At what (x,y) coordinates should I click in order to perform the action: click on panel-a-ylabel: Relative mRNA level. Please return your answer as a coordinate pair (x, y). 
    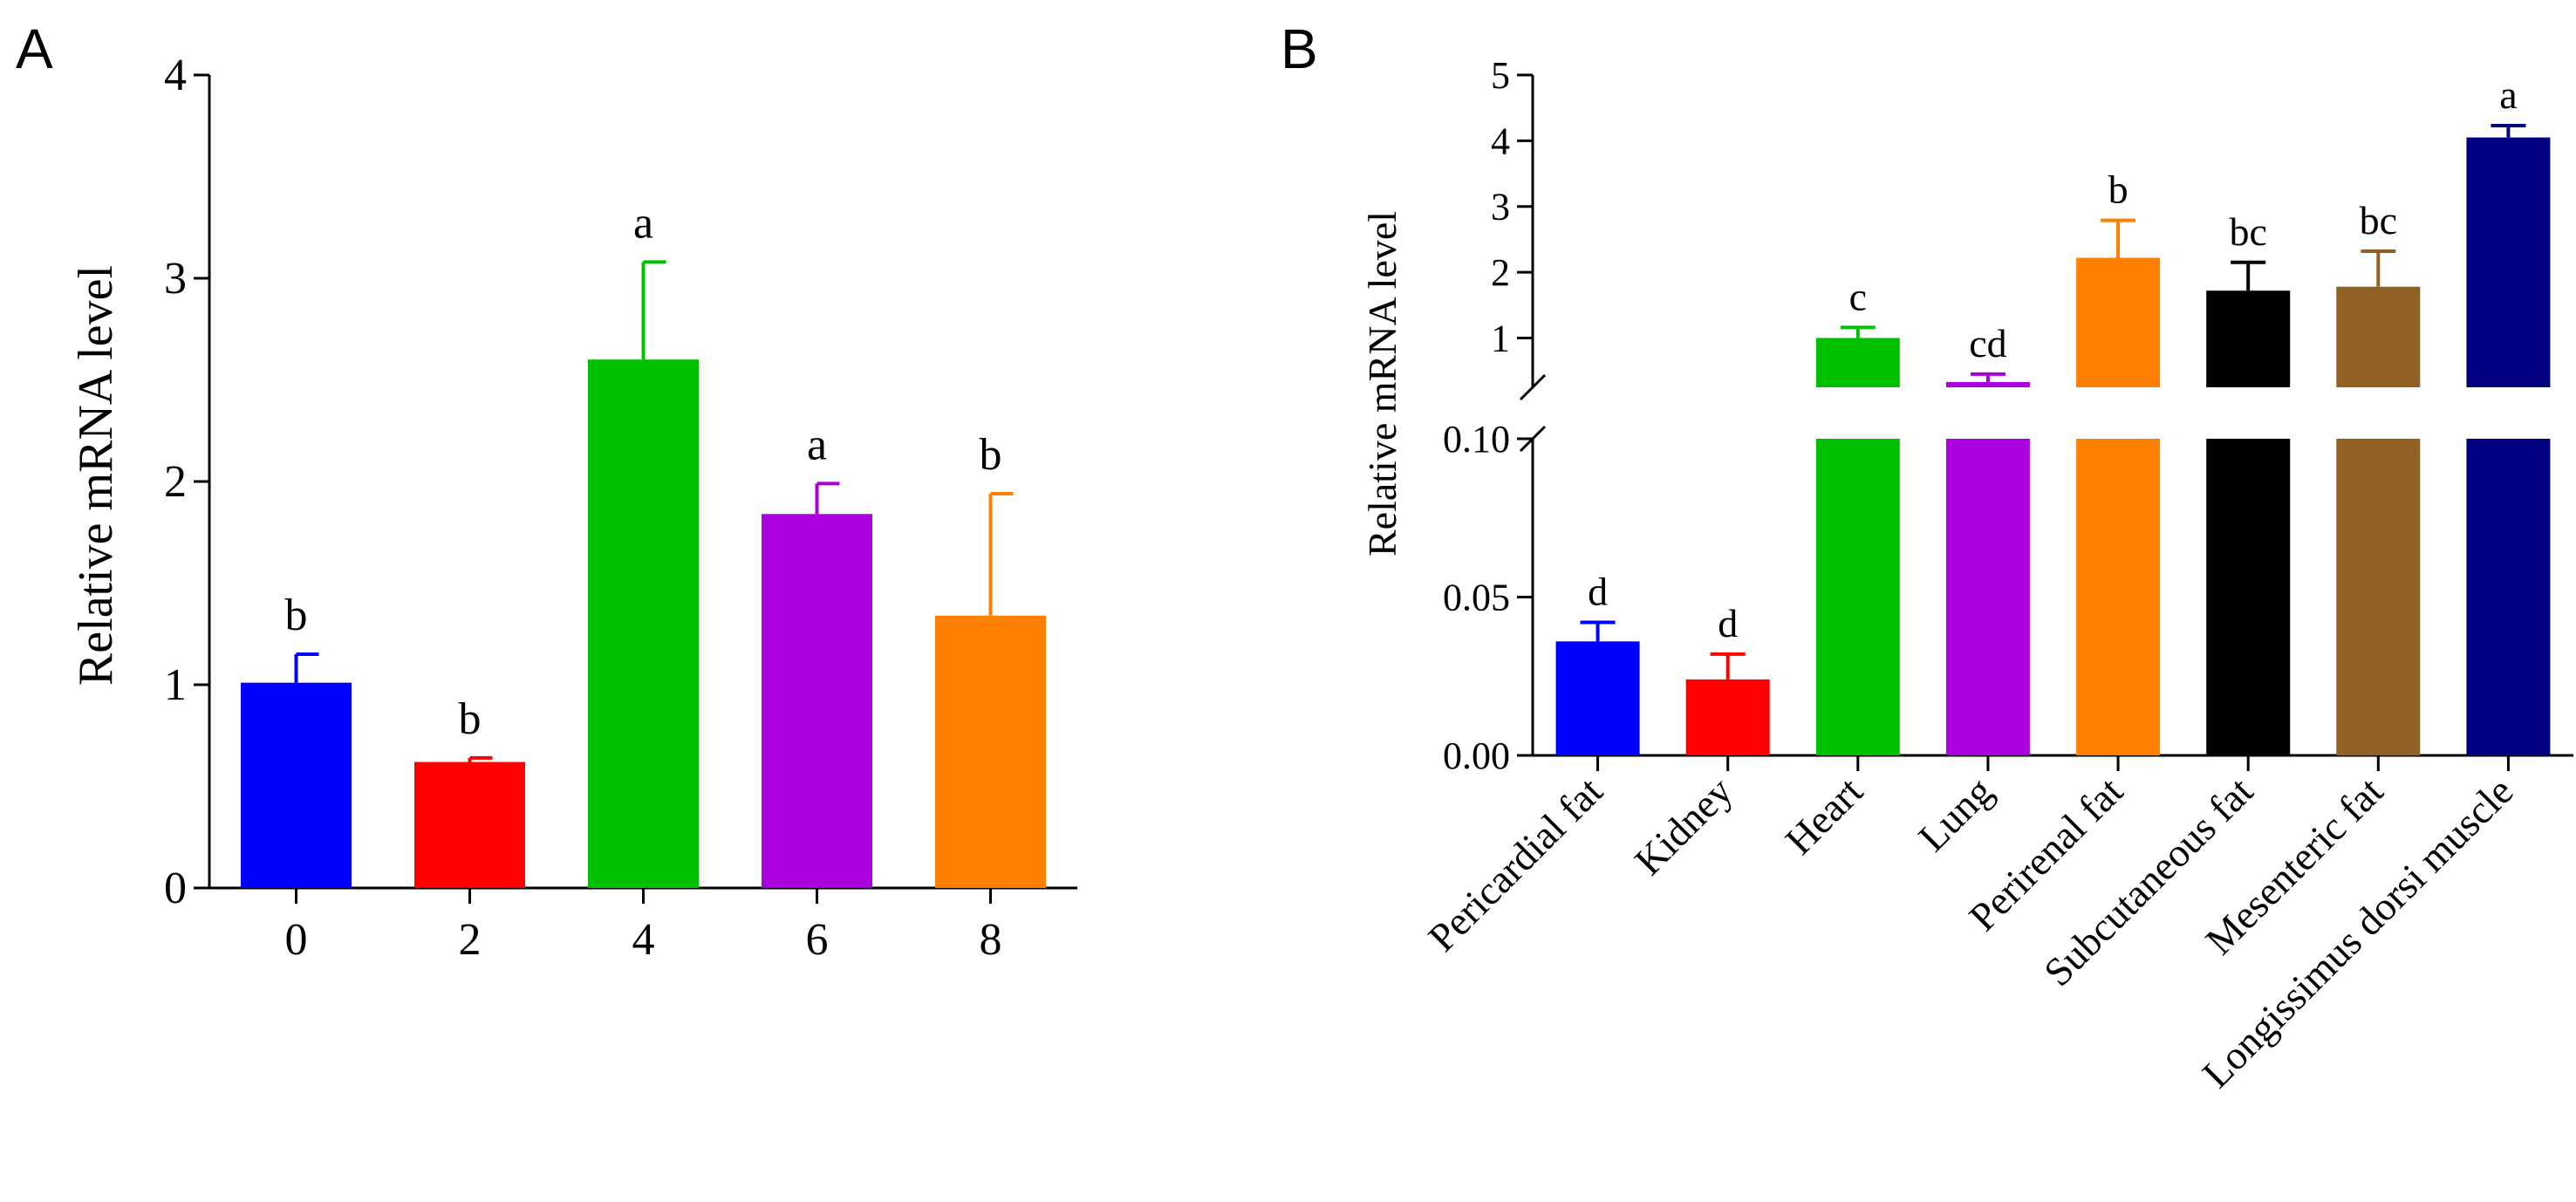
    Looking at the image, I should click on (96, 476).